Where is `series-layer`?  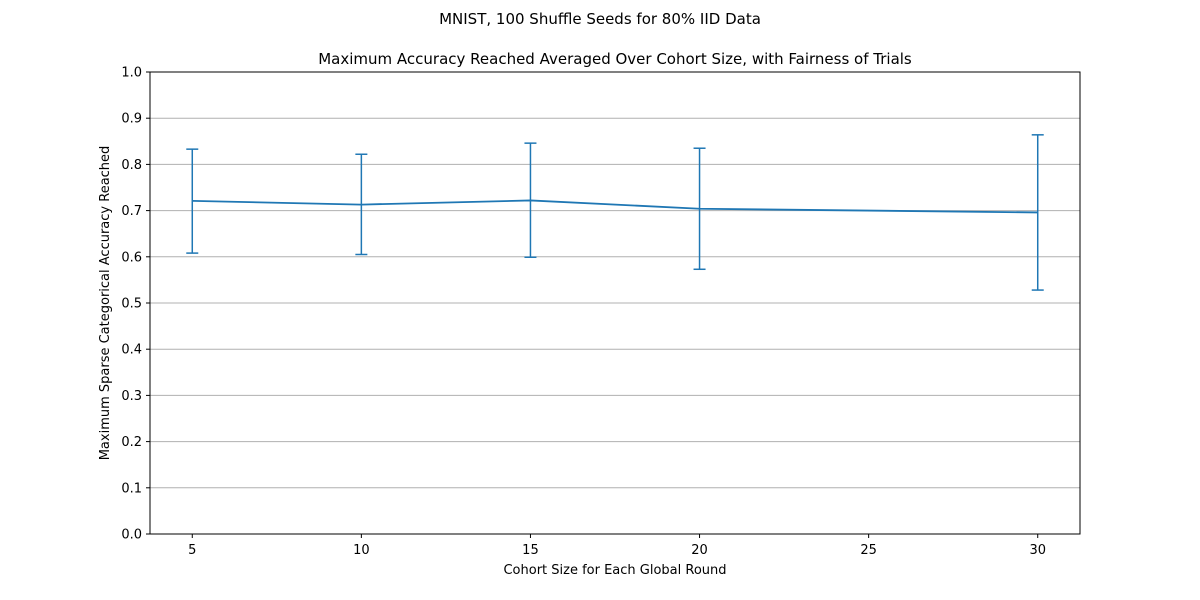 series-layer is located at coordinates (615, 206).